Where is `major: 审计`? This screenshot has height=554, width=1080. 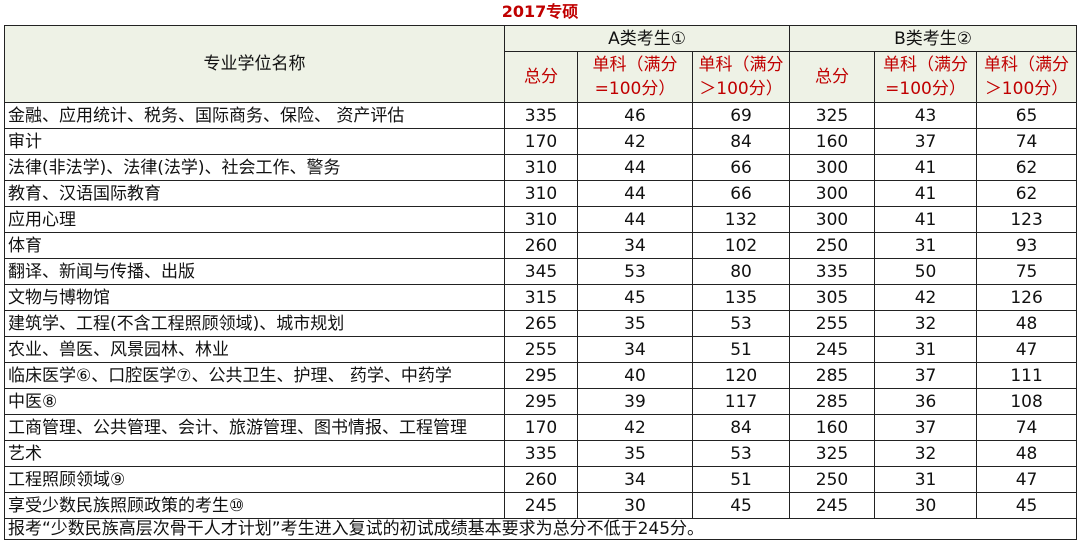
major: 审计 is located at coordinates (254, 141).